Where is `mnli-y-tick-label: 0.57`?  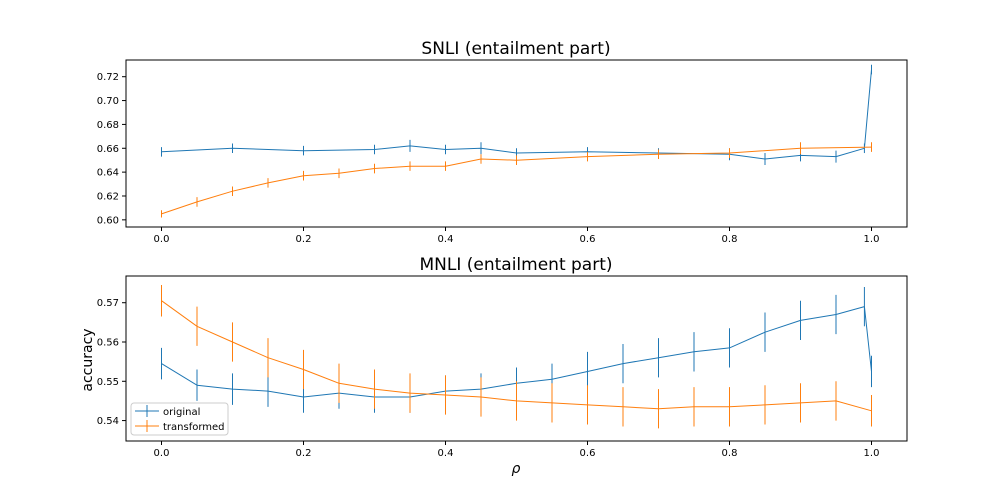 mnli-y-tick-label: 0.57 is located at coordinates (108, 303).